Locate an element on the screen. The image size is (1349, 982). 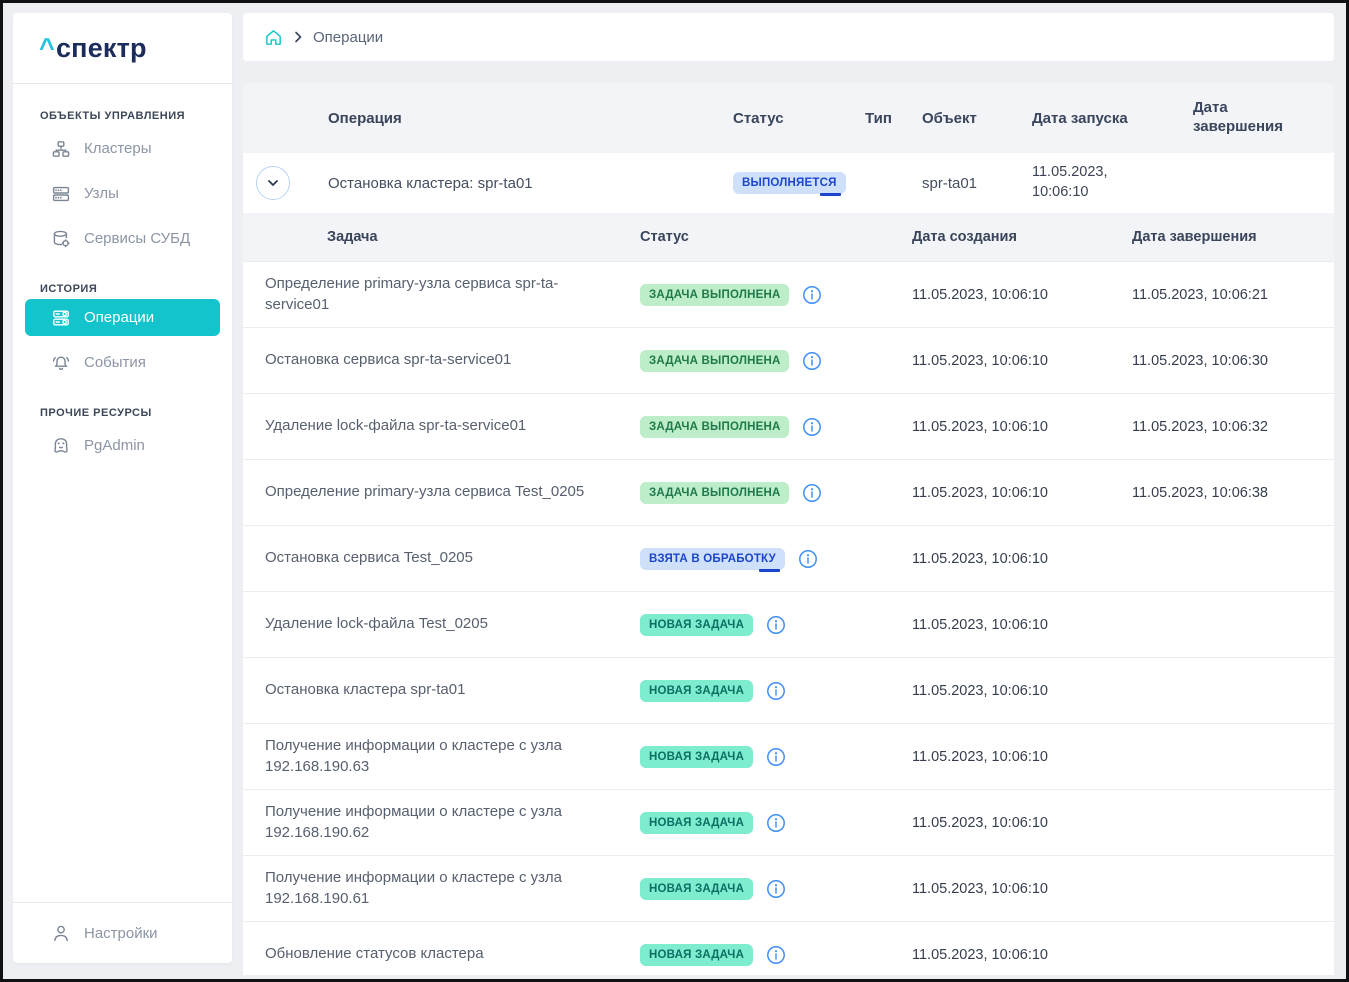
col-header-task-status: Статус is located at coordinates (664, 237).